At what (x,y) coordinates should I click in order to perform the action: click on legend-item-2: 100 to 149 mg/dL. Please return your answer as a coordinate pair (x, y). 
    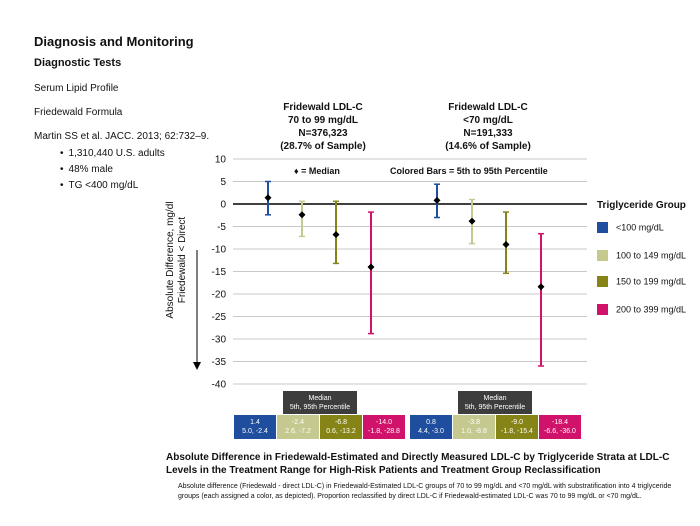
    Looking at the image, I should click on (641, 256).